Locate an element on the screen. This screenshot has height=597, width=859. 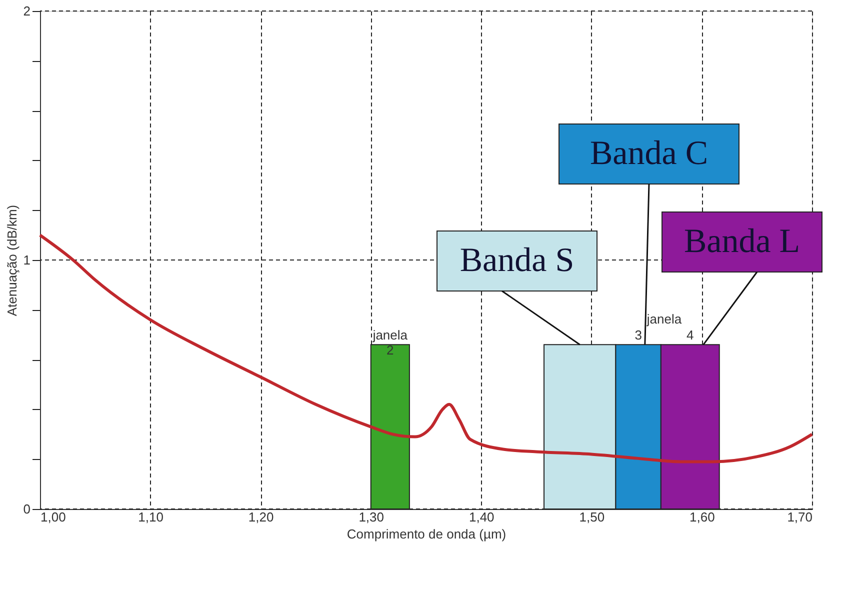
band-label: Banda C is located at coordinates (649, 153).